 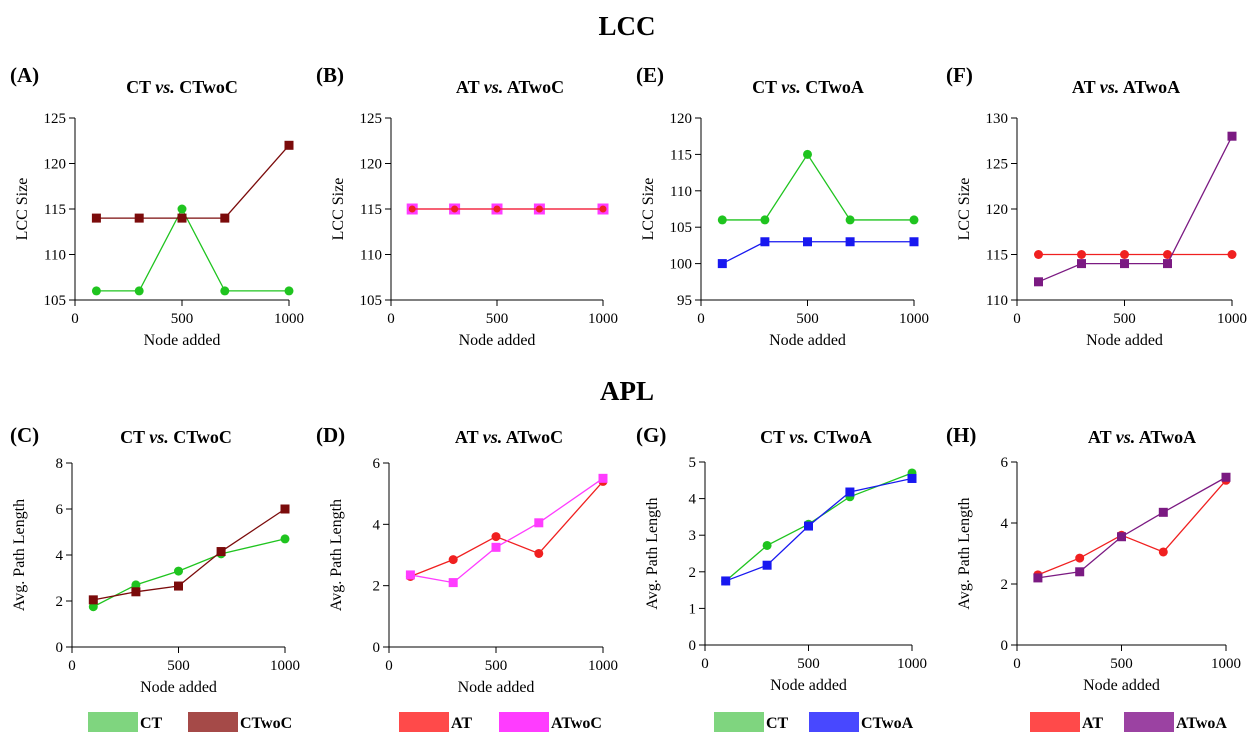 What do you see at coordinates (24, 75) in the screenshot?
I see `panel-letter-a: (A)` at bounding box center [24, 75].